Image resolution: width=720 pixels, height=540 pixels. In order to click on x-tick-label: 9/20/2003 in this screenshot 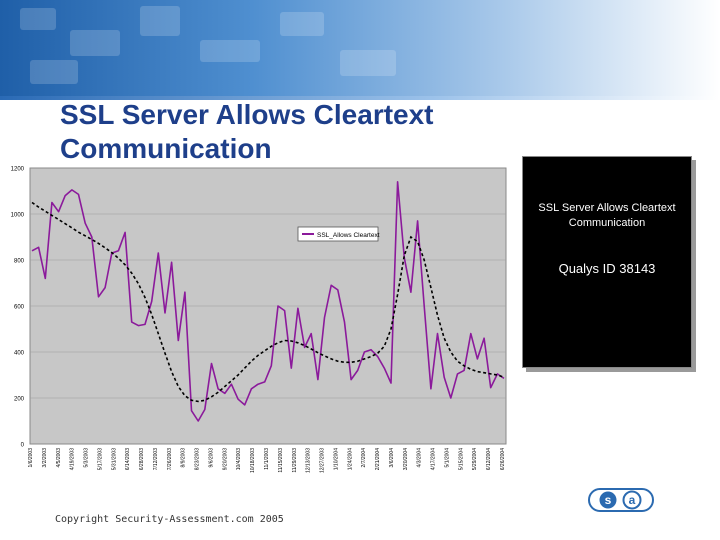, I will do `click(225, 459)`.